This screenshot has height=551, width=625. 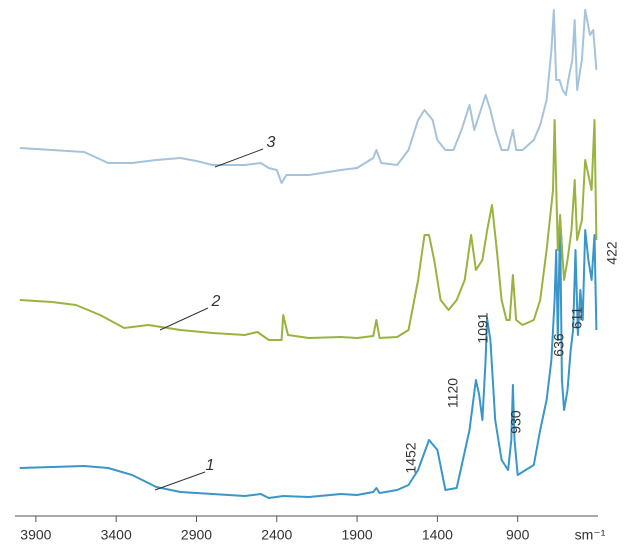 What do you see at coordinates (516, 422) in the screenshot?
I see `peak-label: 930` at bounding box center [516, 422].